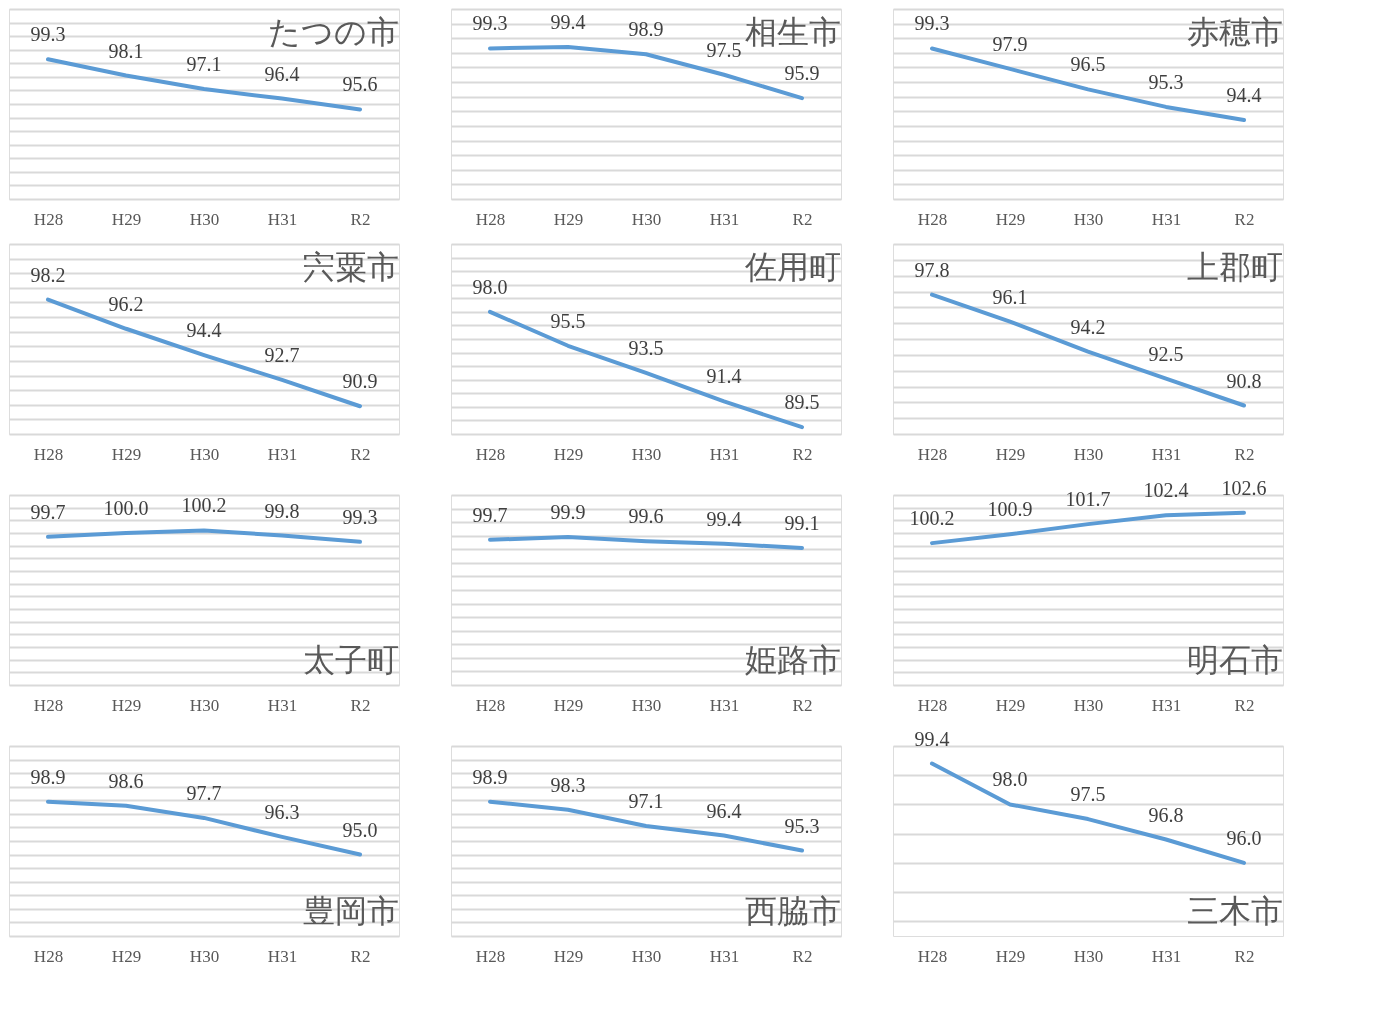 The image size is (1393, 1022). I want to click on data-label: 97.7, so click(204, 792).